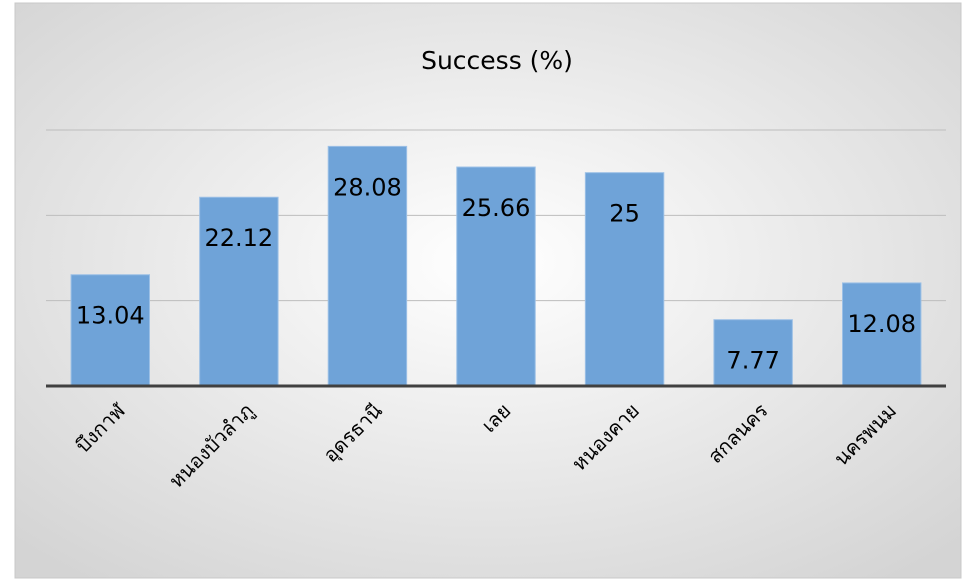  Describe the element at coordinates (110, 316) in the screenshot. I see `data-label: 13.04` at that location.